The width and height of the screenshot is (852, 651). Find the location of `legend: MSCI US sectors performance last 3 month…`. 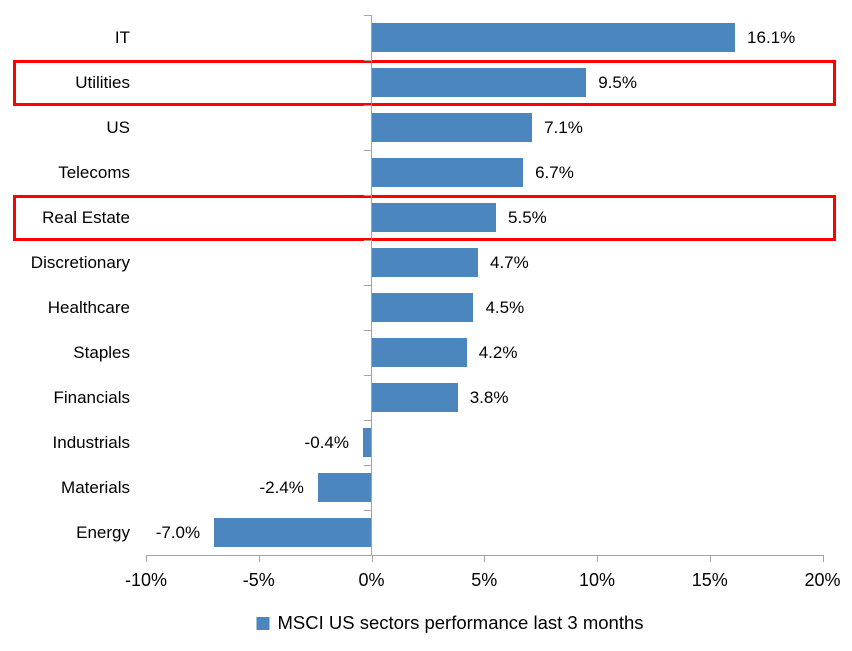

legend: MSCI US sectors performance last 3 month… is located at coordinates (450, 623).